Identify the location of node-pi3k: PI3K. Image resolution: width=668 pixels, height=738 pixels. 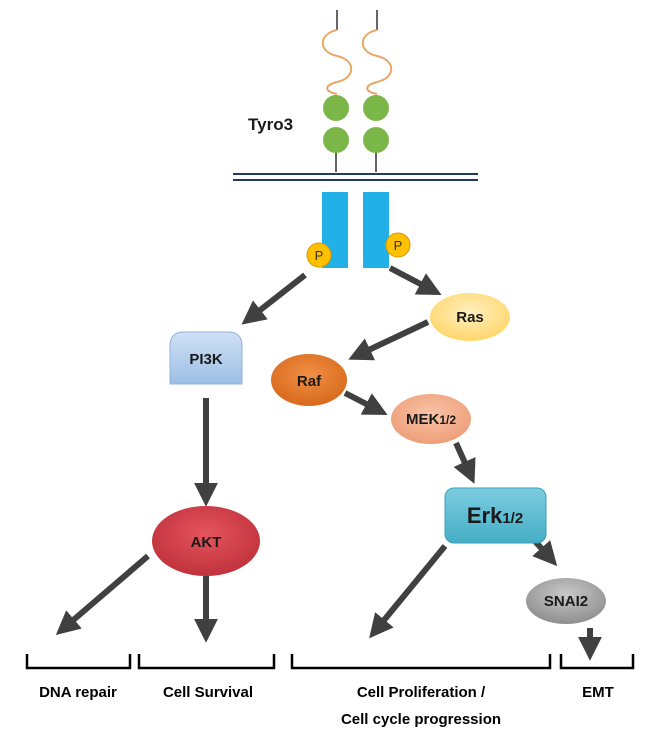
(206, 358).